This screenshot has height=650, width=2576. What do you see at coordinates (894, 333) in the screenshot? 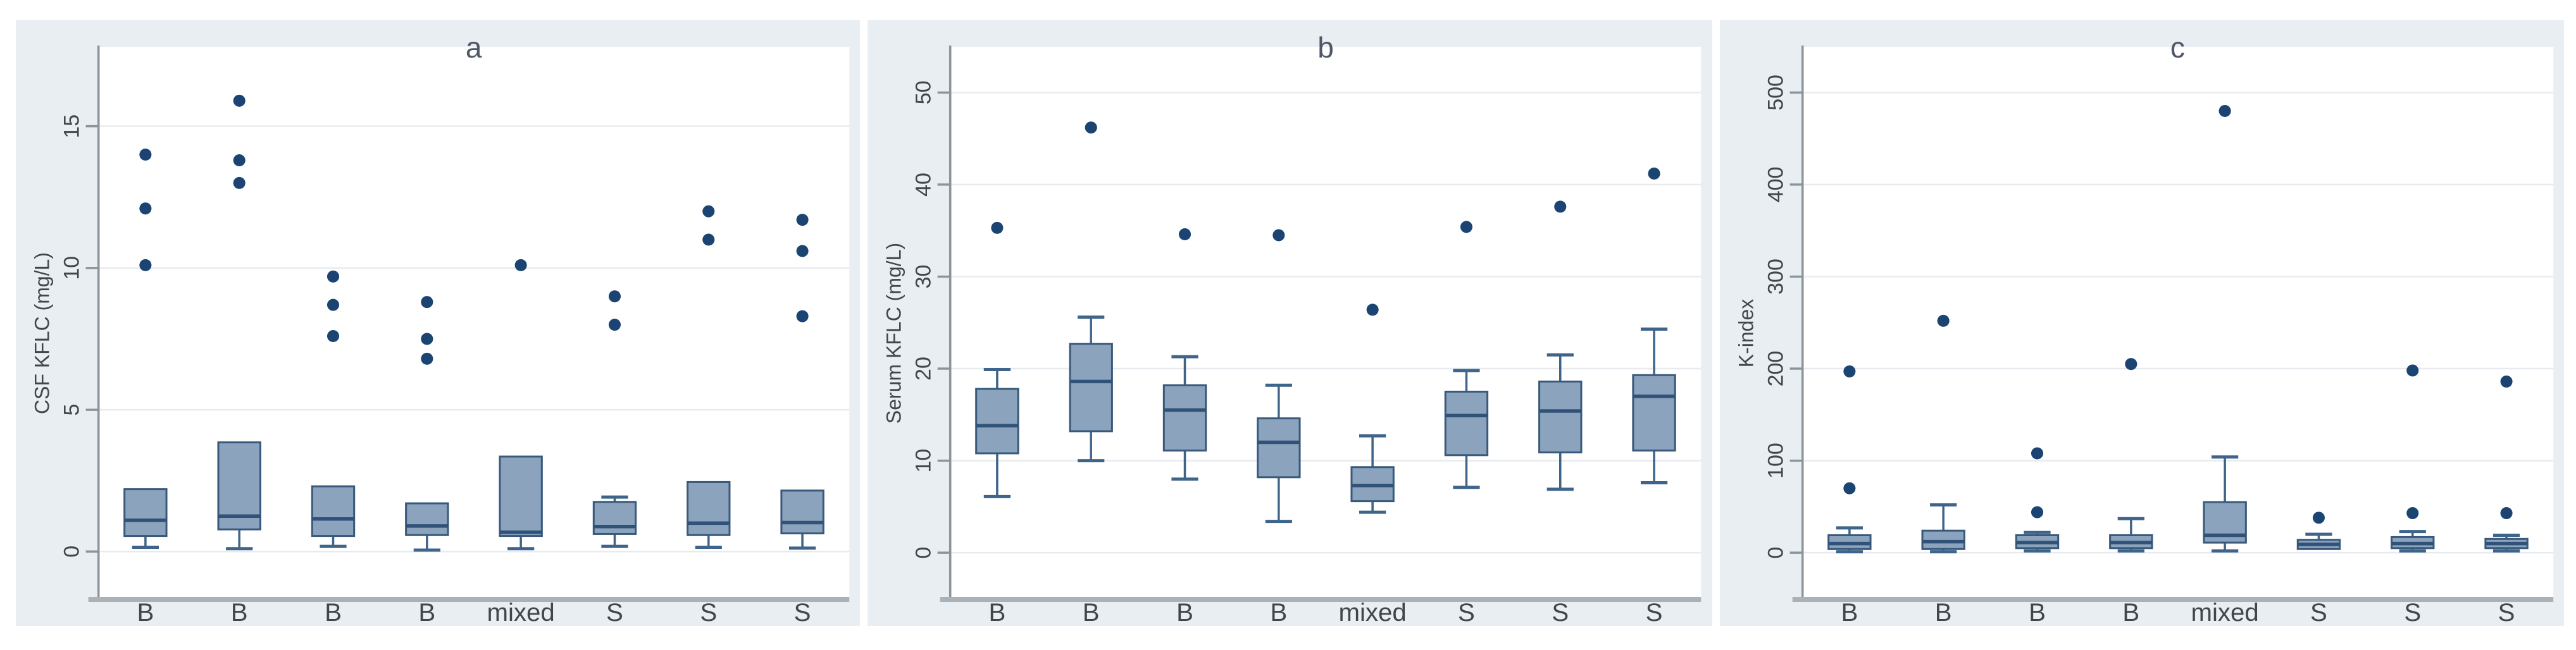
I see `y-axis-label: Serum KFLC (mg/L)` at bounding box center [894, 333].